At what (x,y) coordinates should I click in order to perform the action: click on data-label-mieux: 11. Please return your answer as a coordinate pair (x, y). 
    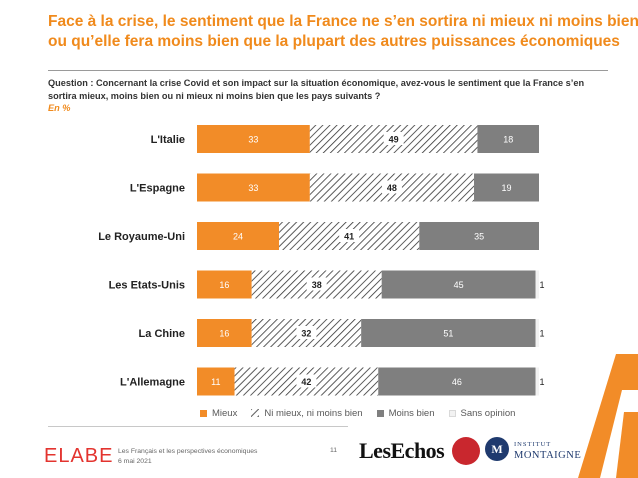
    Looking at the image, I should click on (215, 382).